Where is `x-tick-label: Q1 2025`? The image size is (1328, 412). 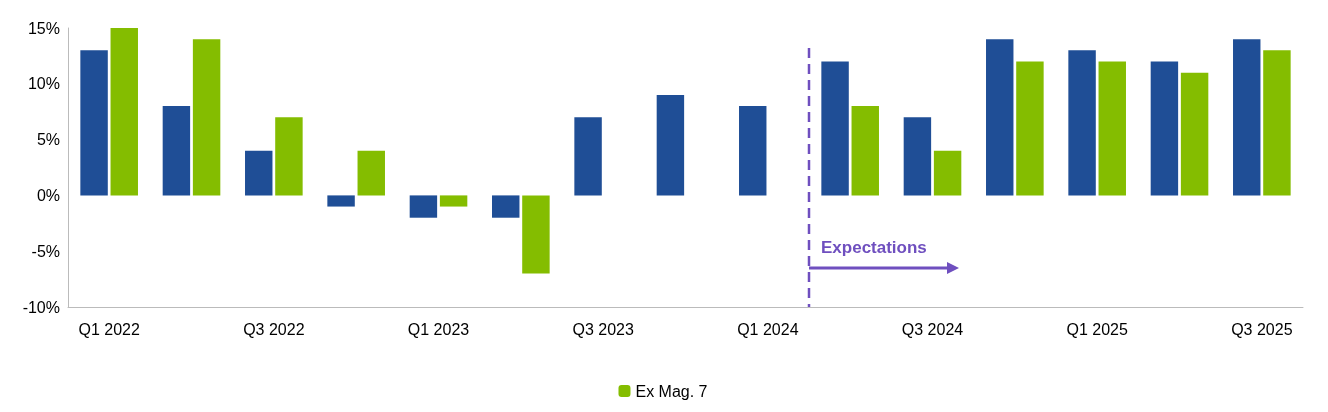 x-tick-label: Q1 2025 is located at coordinates (1097, 329).